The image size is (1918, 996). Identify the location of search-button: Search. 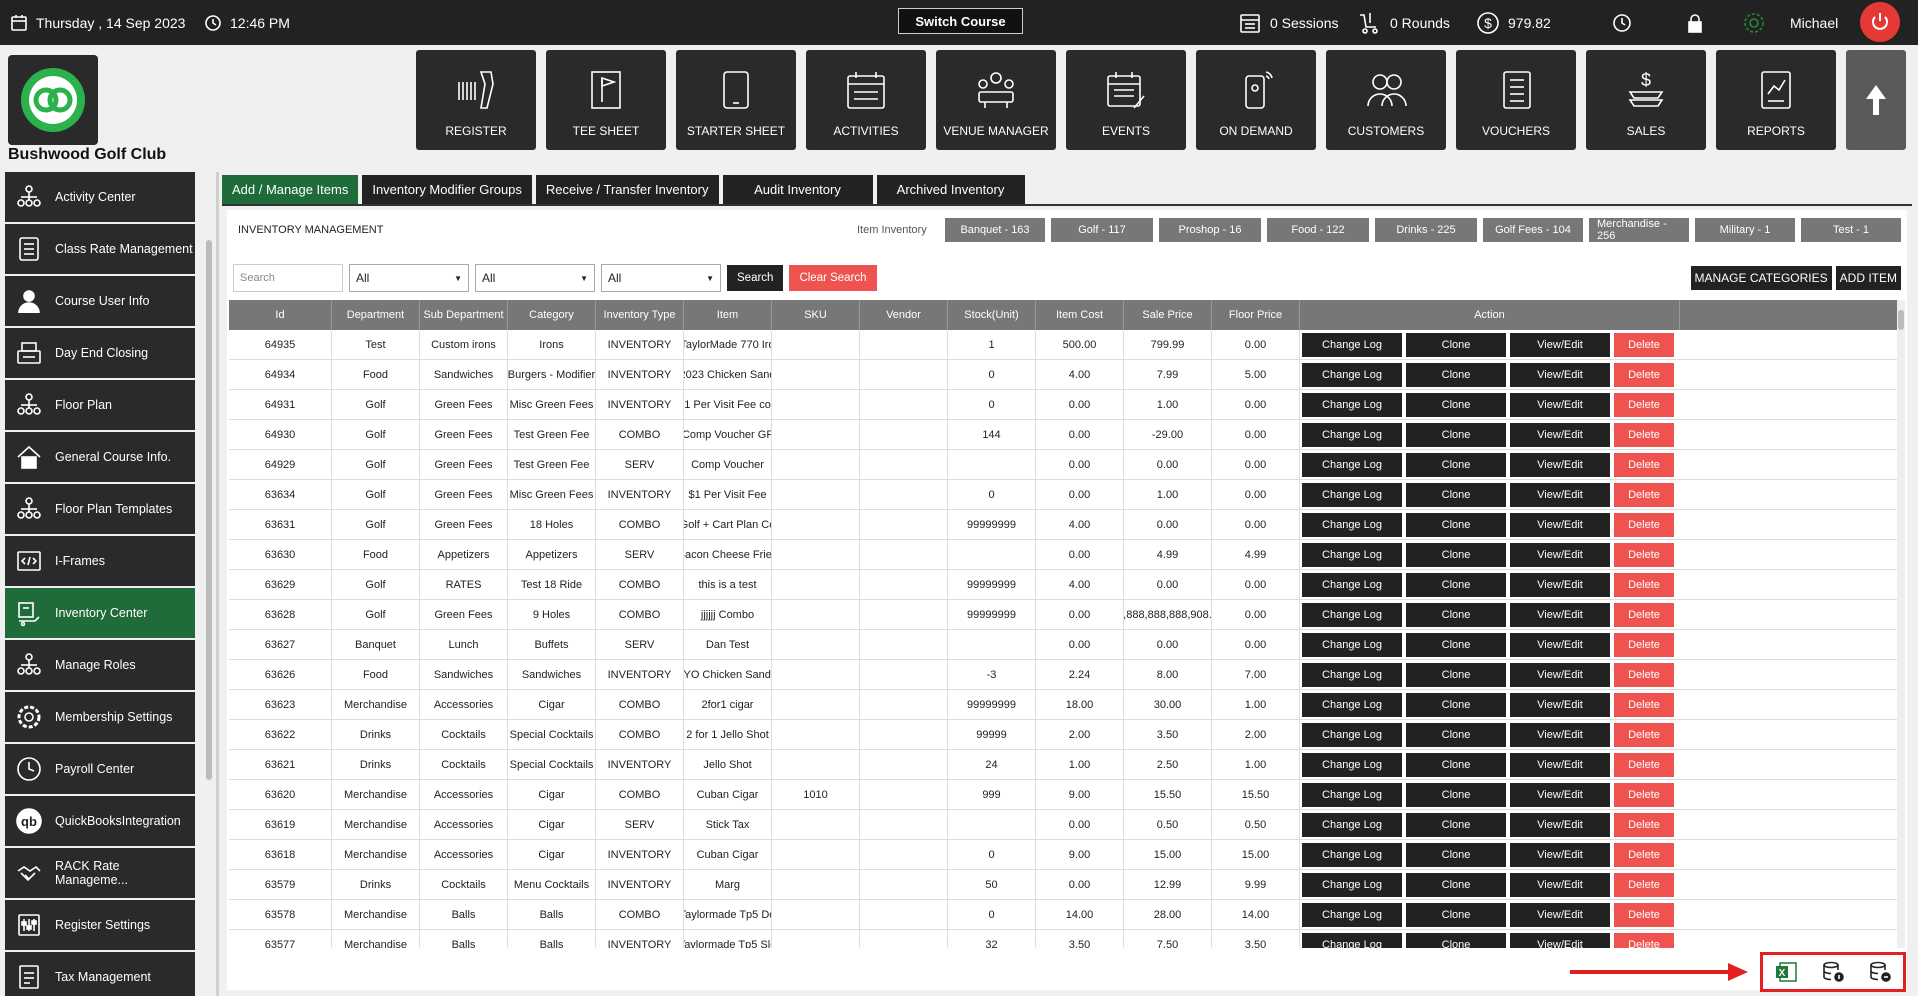
(755, 278).